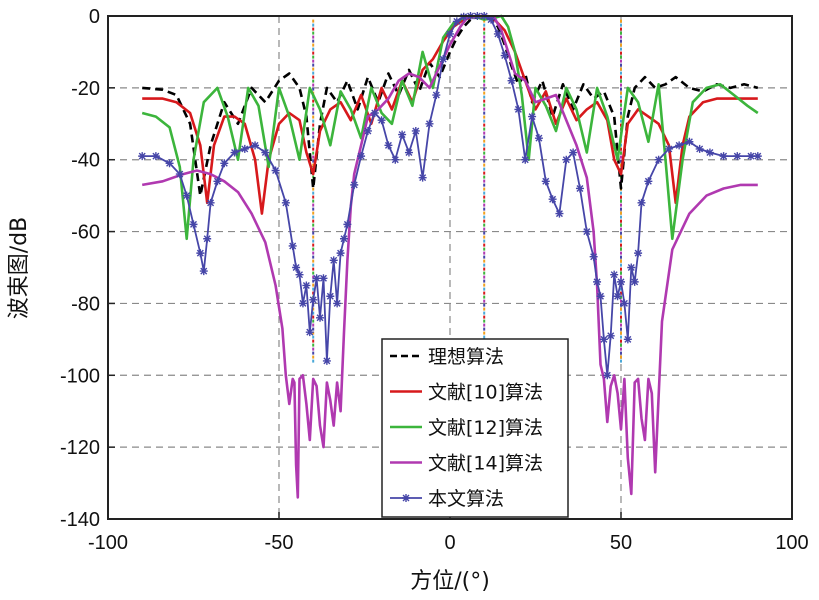 The height and width of the screenshot is (600, 819). Describe the element at coordinates (94, 17) in the screenshot. I see `y-tick-label: 0` at that location.